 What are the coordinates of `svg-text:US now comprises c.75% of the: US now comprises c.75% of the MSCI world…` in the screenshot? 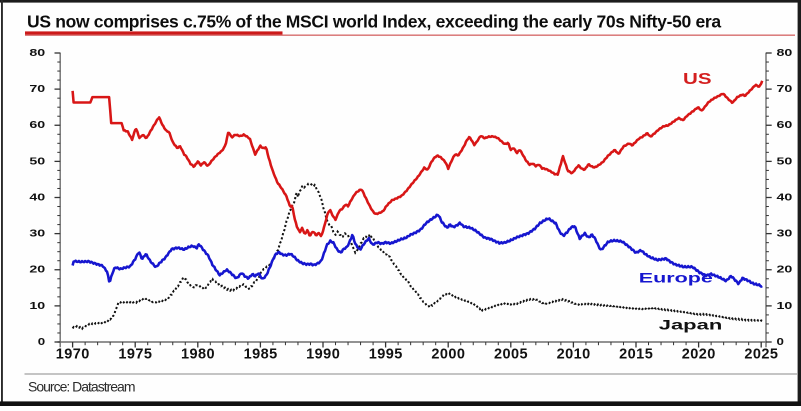 It's located at (374, 21).